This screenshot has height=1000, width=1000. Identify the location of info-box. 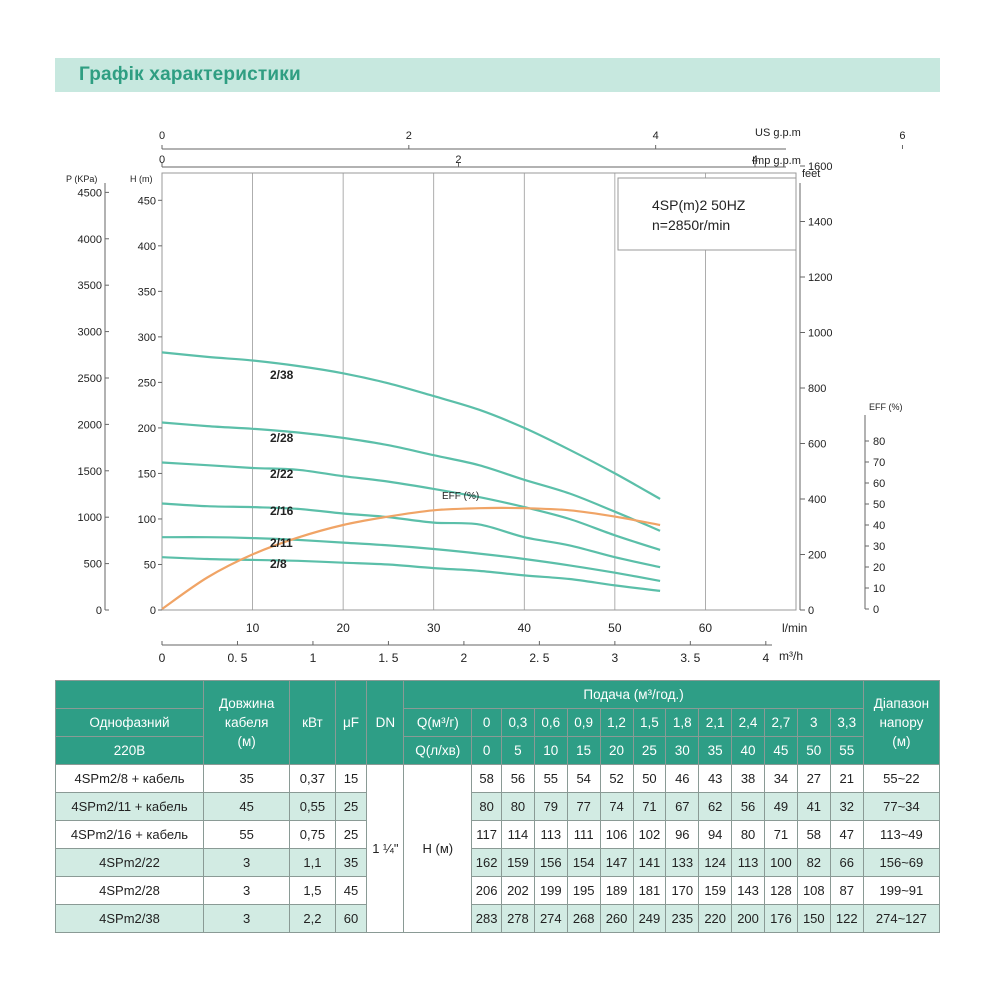
(707, 214).